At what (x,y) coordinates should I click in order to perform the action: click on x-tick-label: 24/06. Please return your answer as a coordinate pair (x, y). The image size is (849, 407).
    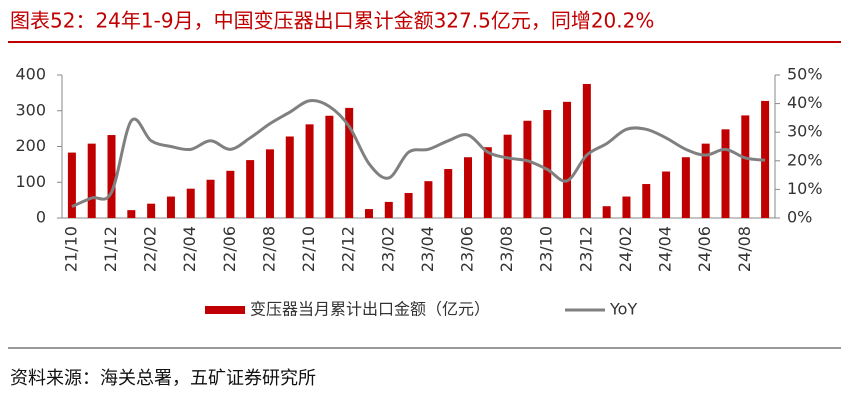
    Looking at the image, I should click on (704, 249).